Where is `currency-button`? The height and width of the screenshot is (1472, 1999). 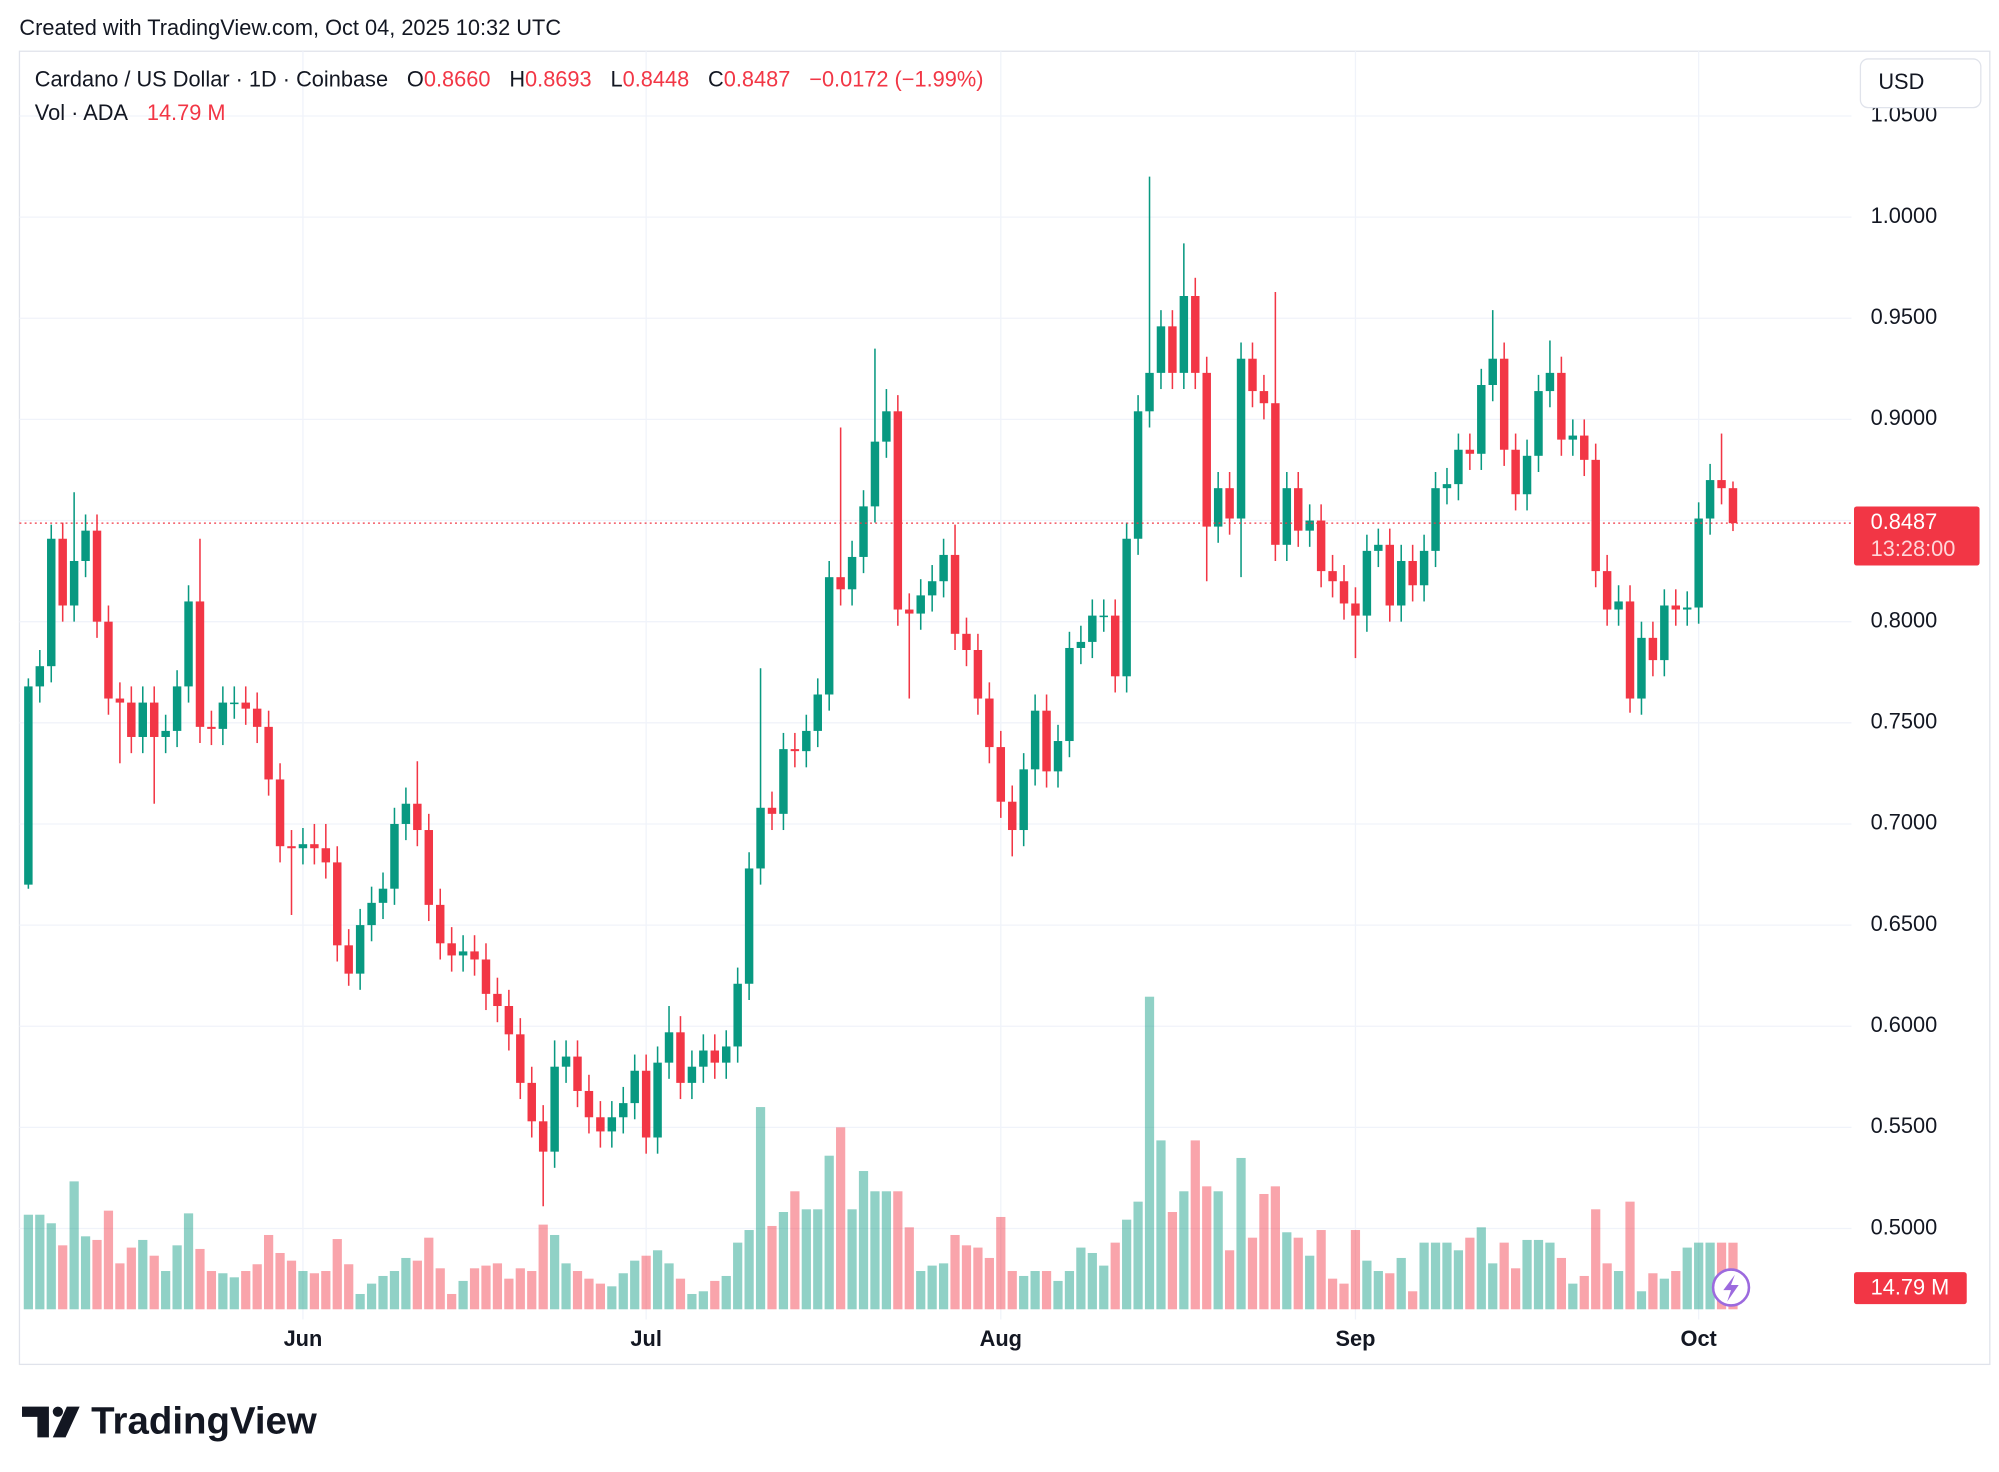
currency-button is located at coordinates (1920, 83).